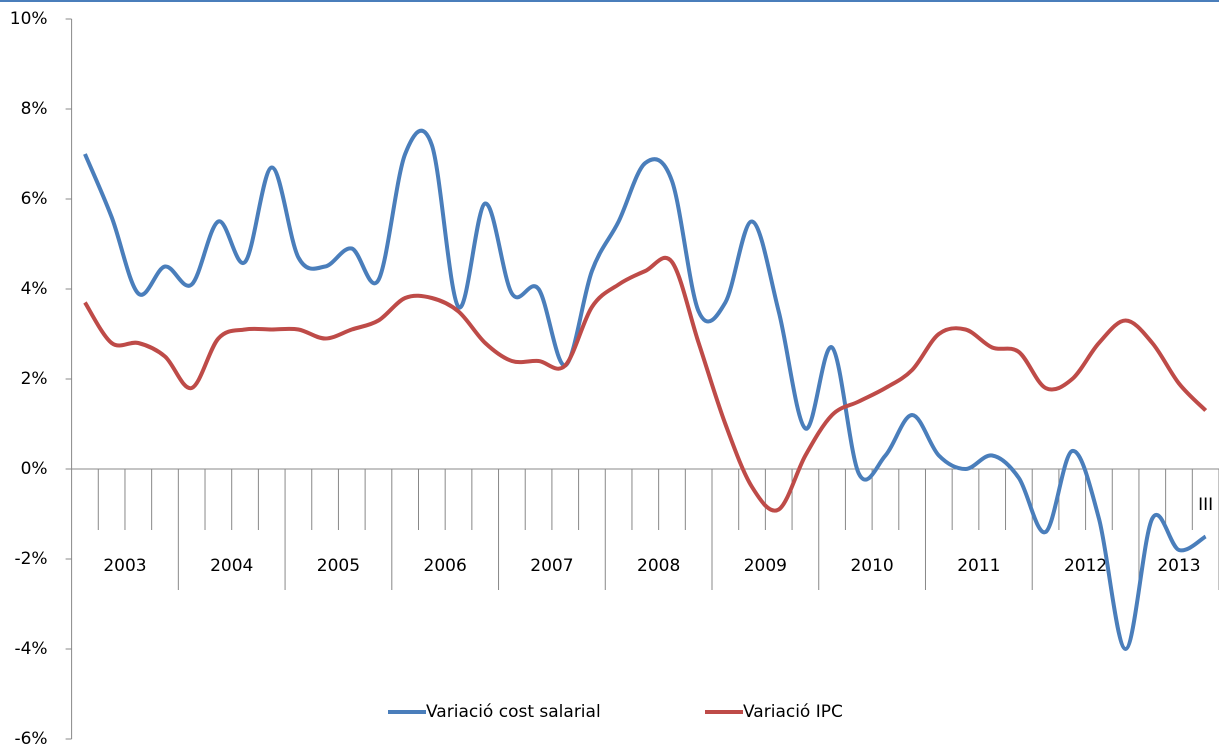 This screenshot has width=1219, height=751. What do you see at coordinates (30, 739) in the screenshot?
I see `y-tick-label: -6%` at bounding box center [30, 739].